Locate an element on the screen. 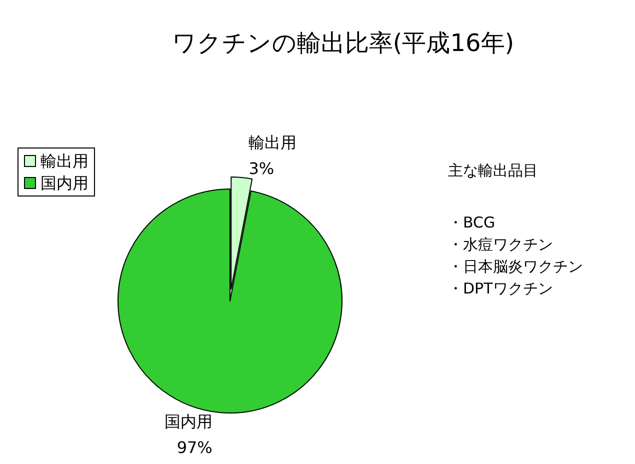 This screenshot has height=464, width=635. legend-label: 輸出用 is located at coordinates (64, 161).